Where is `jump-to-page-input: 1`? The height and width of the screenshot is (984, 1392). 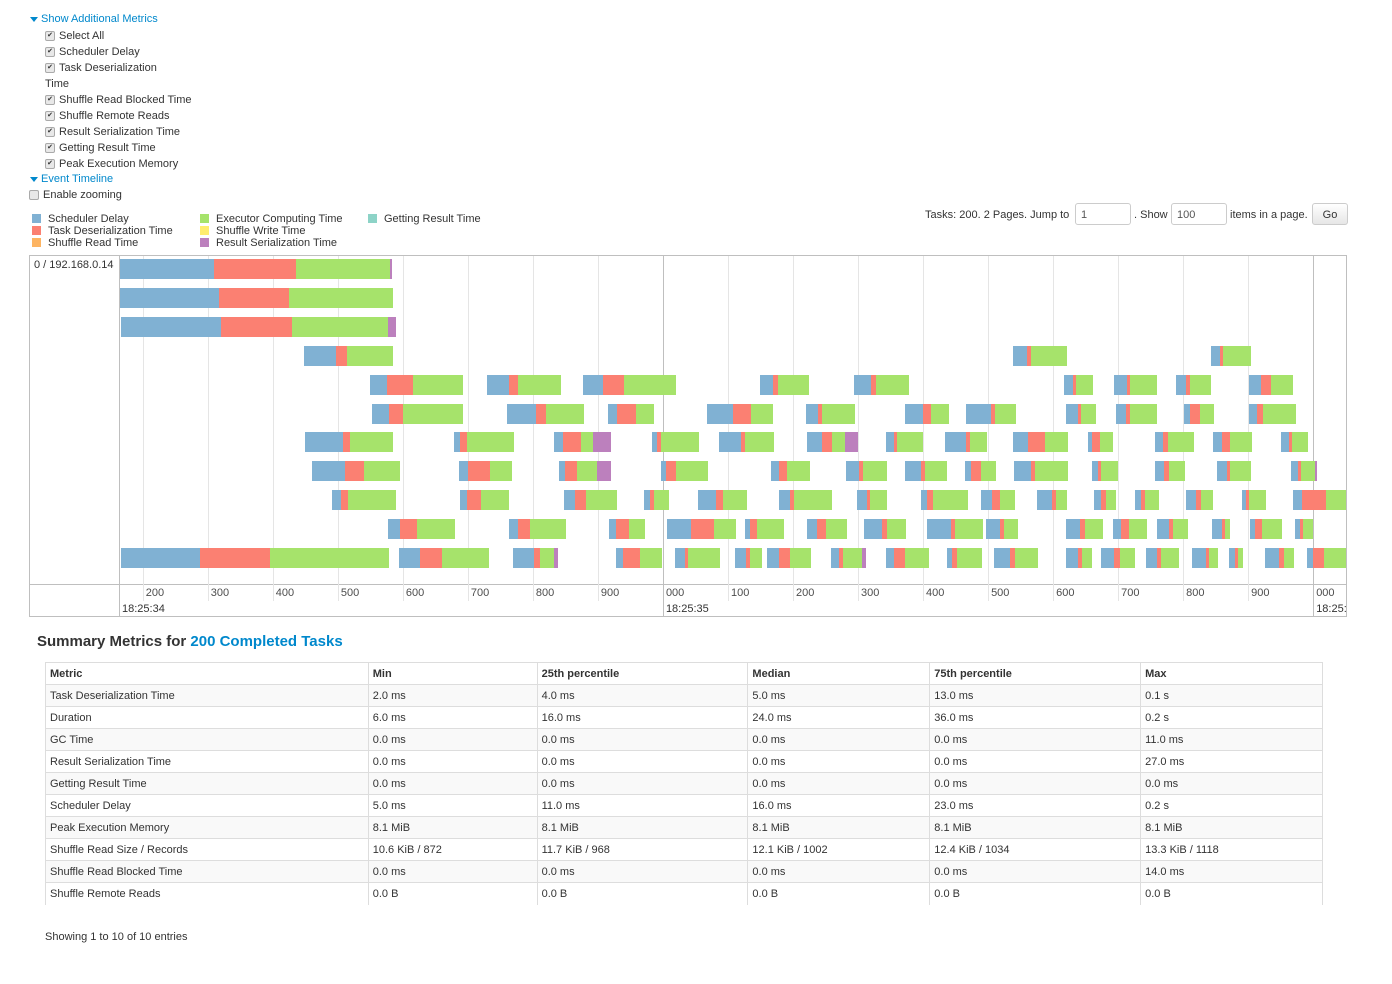 jump-to-page-input: 1 is located at coordinates (1103, 214).